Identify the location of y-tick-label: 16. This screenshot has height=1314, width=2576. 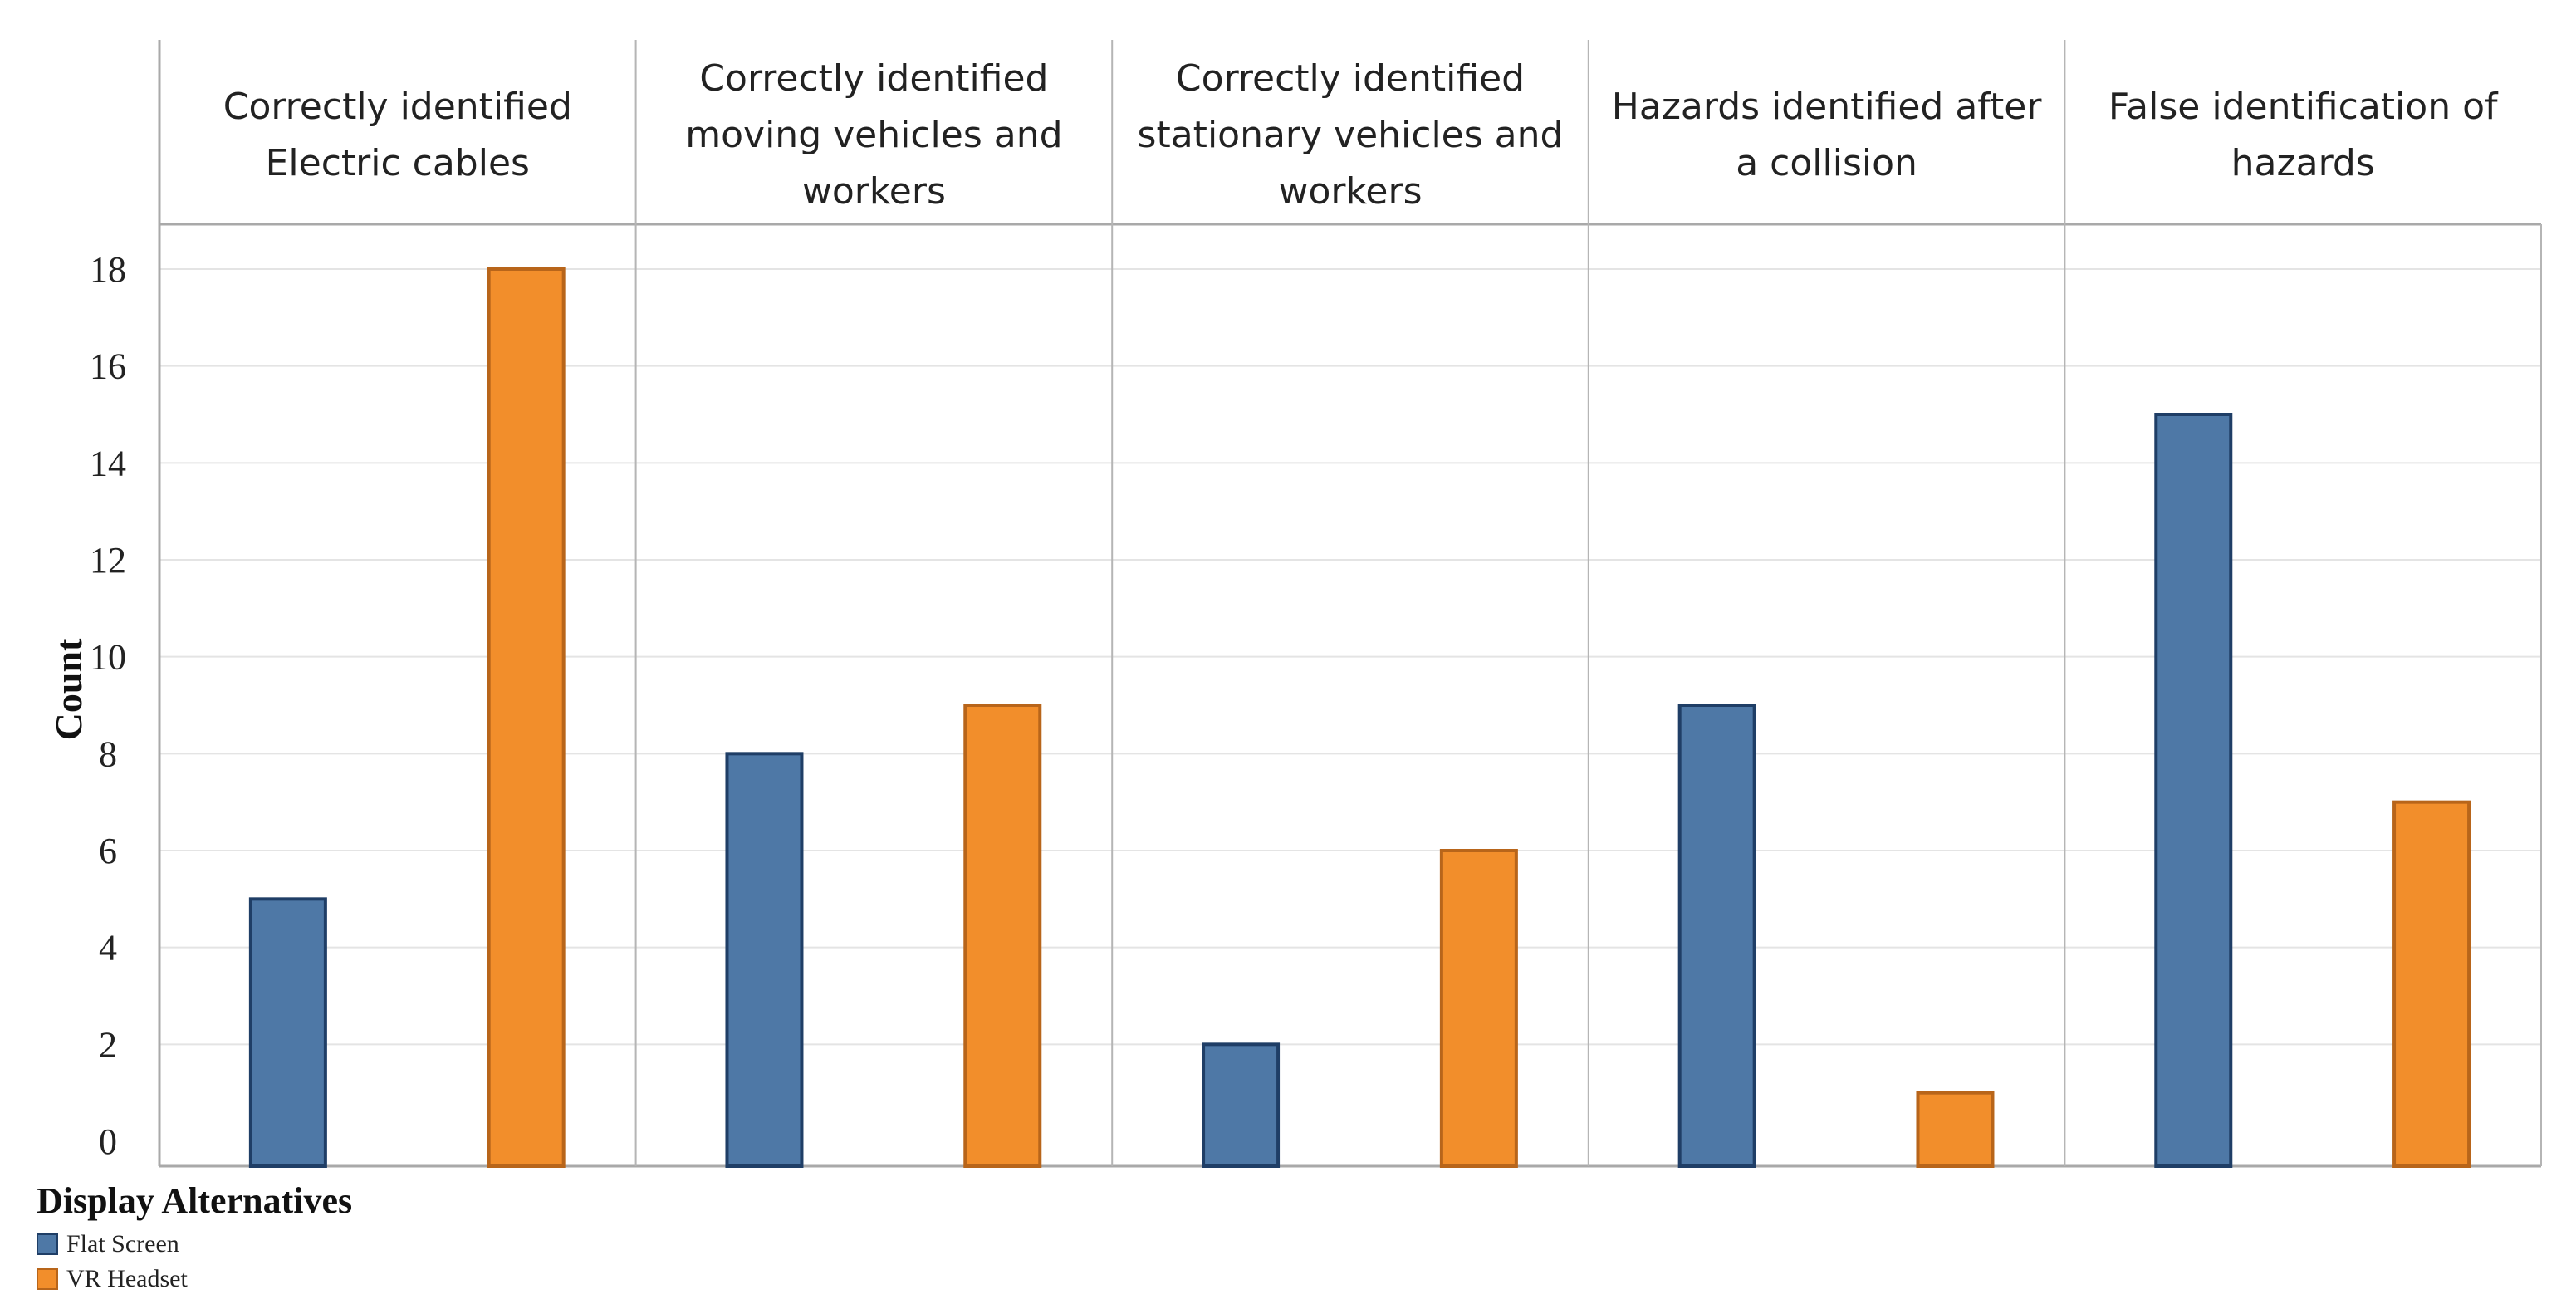
(108, 367).